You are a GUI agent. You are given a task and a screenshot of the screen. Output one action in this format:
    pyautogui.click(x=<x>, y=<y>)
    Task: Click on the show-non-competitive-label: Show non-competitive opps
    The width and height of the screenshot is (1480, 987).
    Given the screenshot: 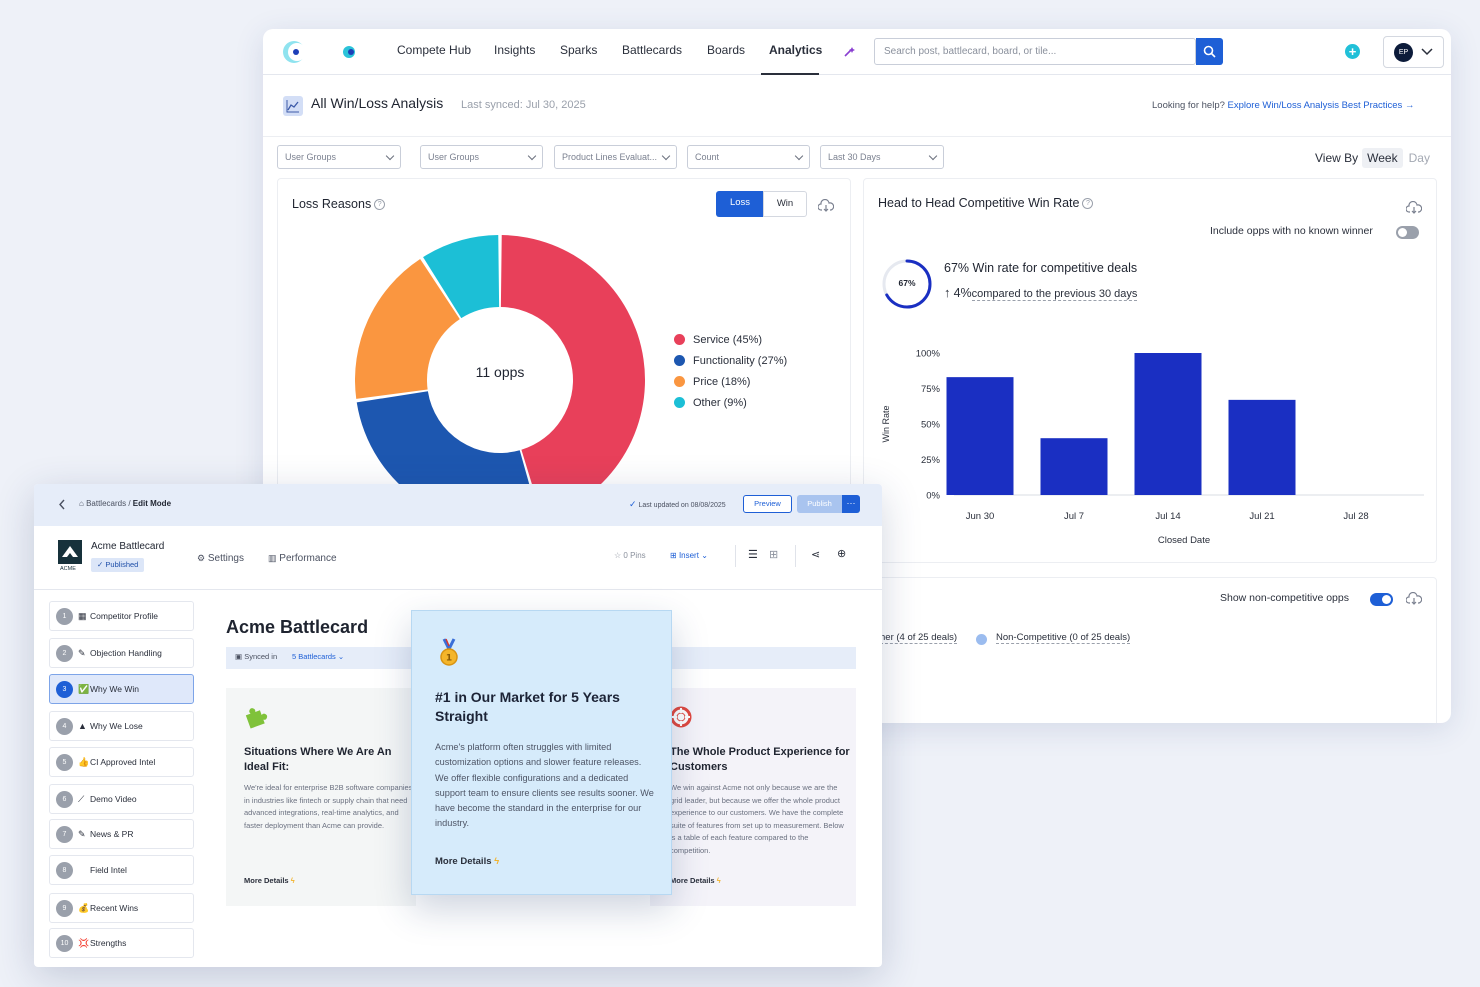 What is the action you would take?
    pyautogui.click(x=1284, y=598)
    